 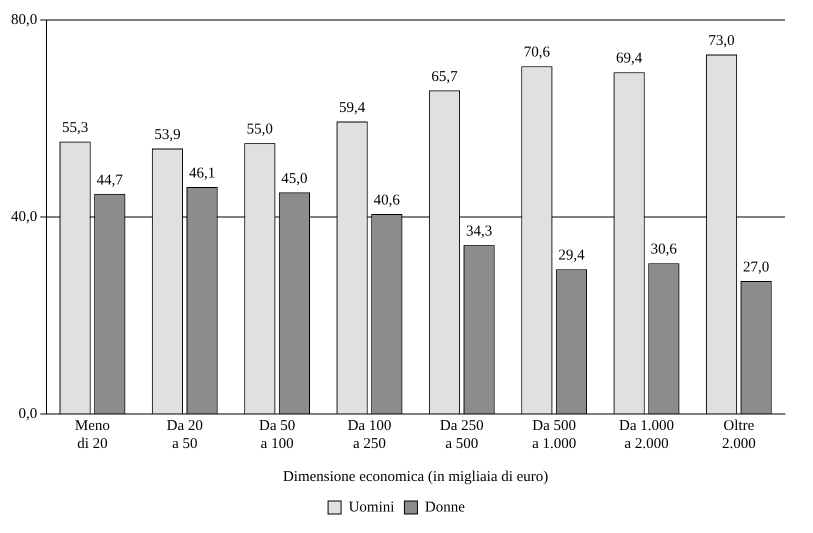 I want to click on data-label: 45,0, so click(x=294, y=178).